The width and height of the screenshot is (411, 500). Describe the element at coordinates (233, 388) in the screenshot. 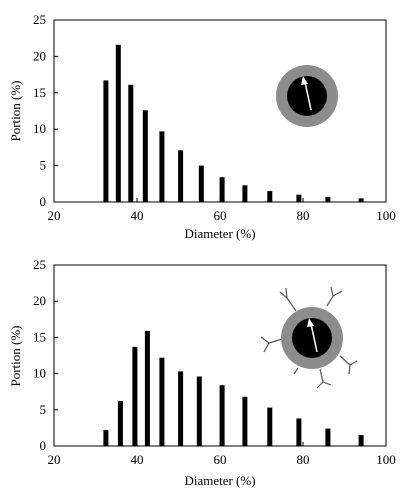

I see `bar-series` at that location.